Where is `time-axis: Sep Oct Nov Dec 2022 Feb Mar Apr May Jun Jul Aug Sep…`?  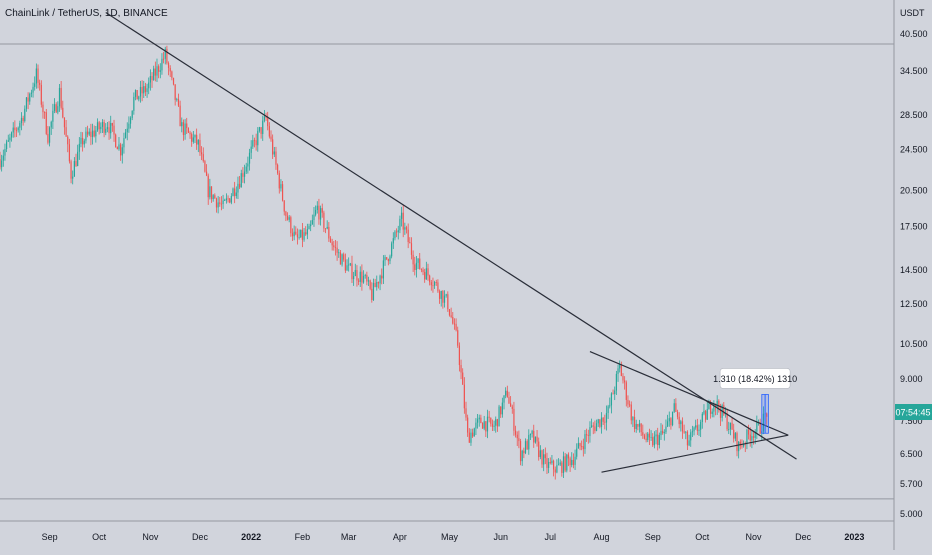
time-axis: Sep Oct Nov Dec 2022 Feb Mar Apr May Jun Jul Aug Sep… is located at coordinates (453, 537).